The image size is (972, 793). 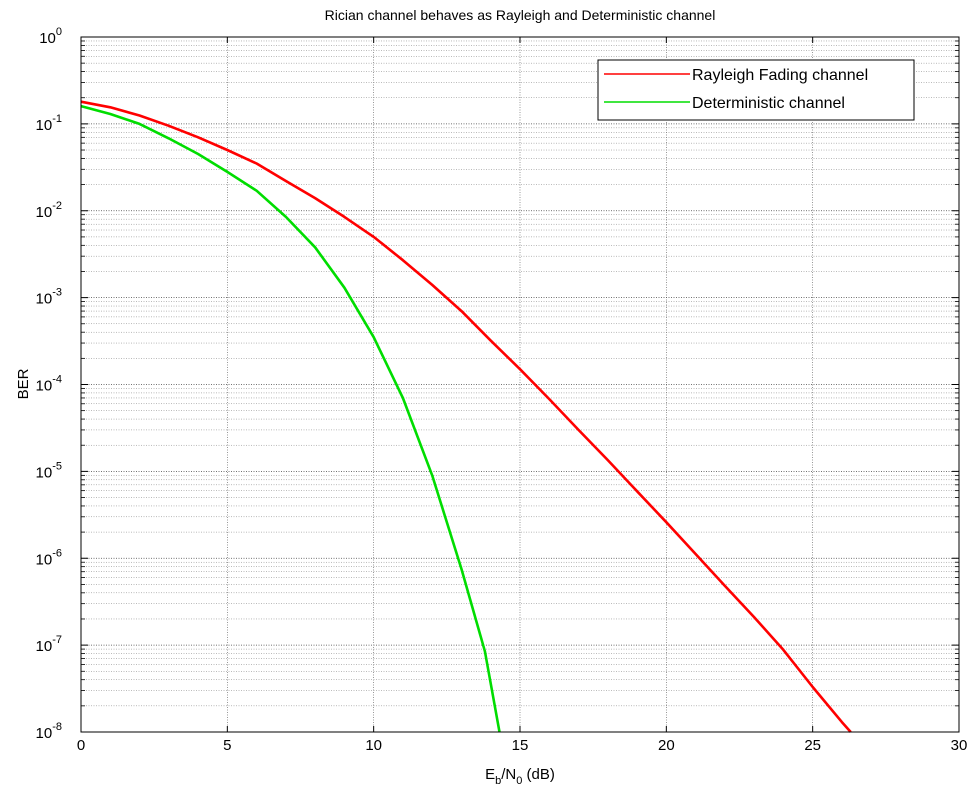 What do you see at coordinates (57, 466) in the screenshot?
I see `y-tick-exponent: -5` at bounding box center [57, 466].